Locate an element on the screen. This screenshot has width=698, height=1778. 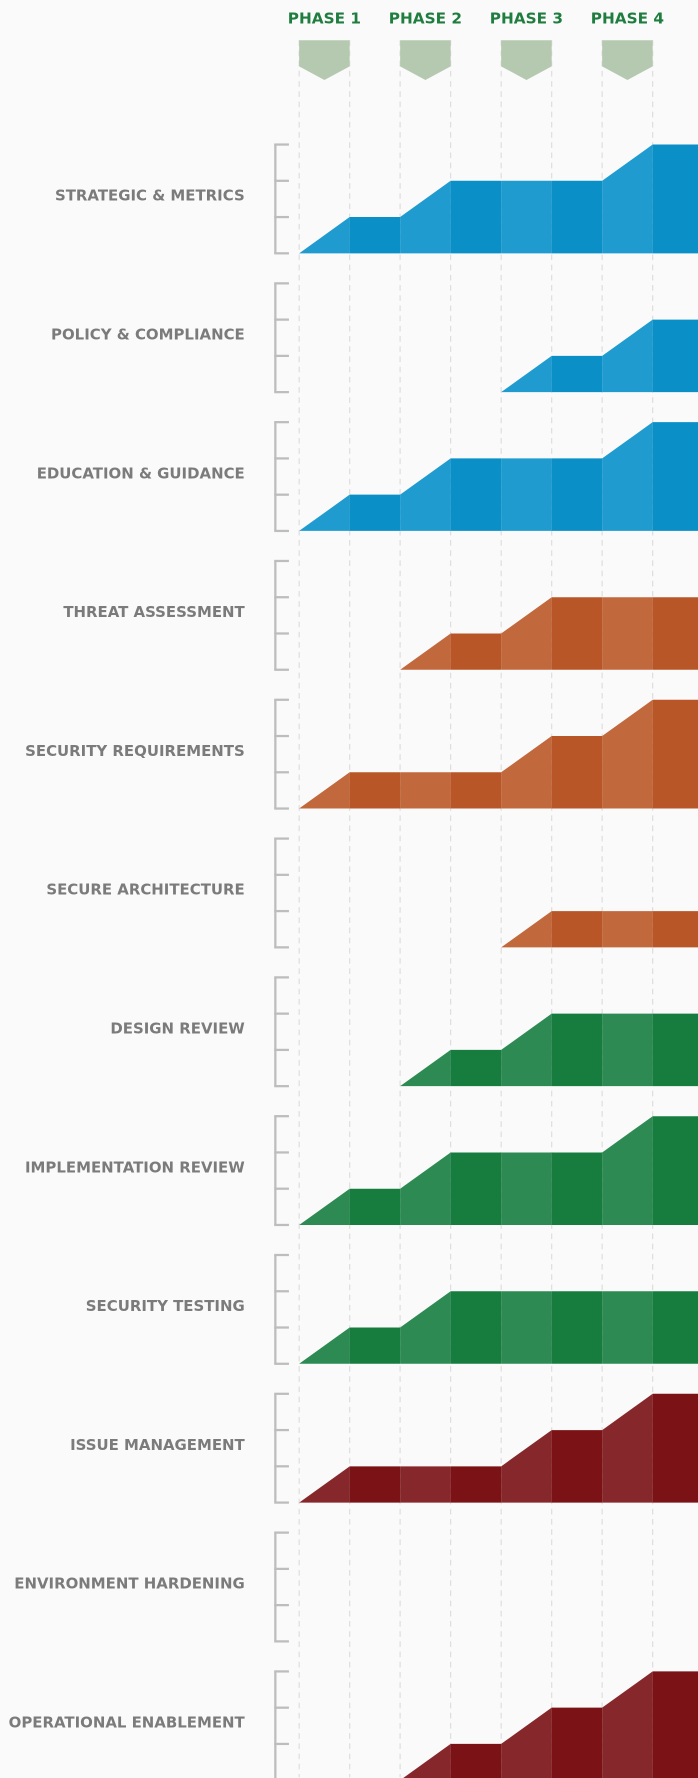
row-label: STRATEGIC & METRICS is located at coordinates (150, 196).